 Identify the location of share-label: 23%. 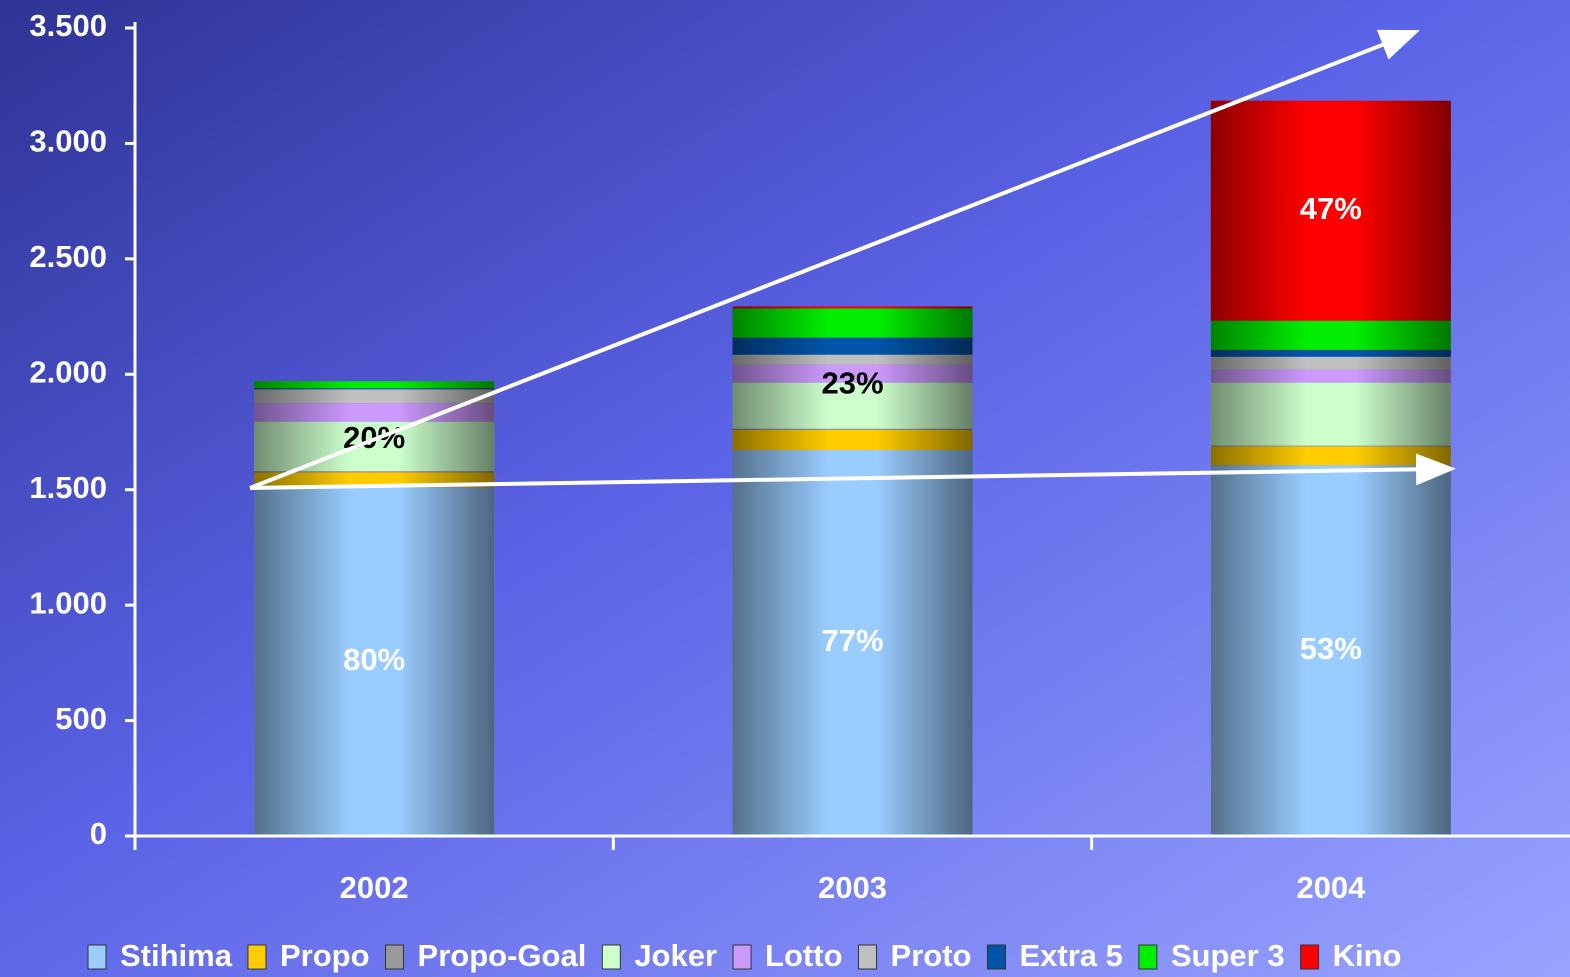
(852, 383).